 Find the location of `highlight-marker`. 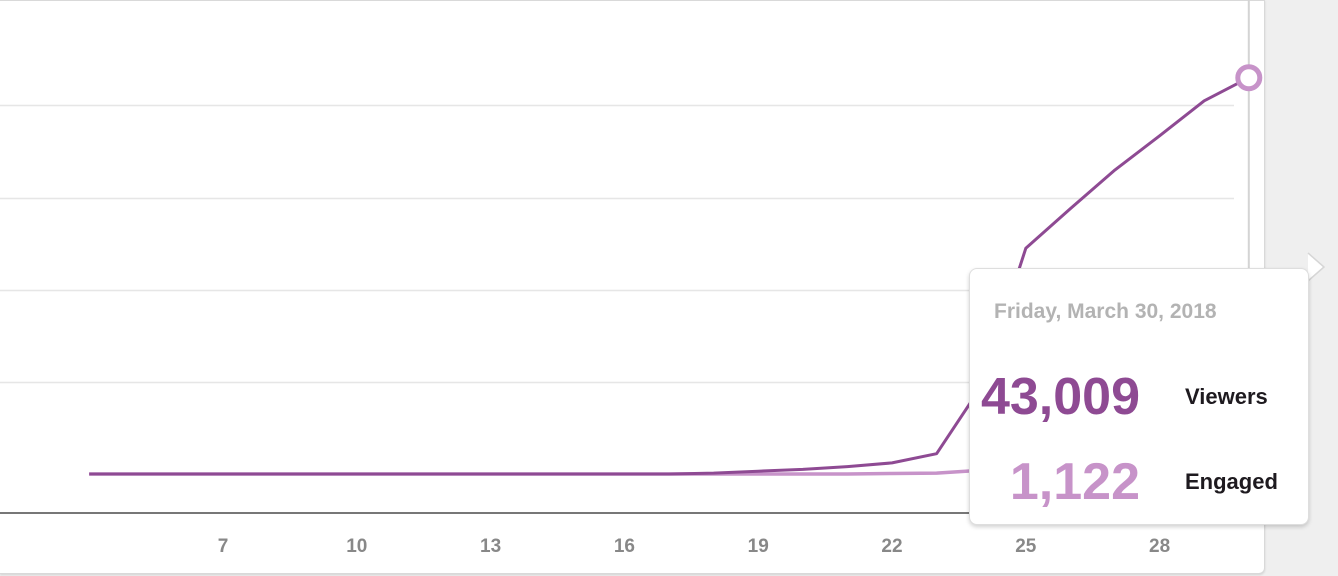

highlight-marker is located at coordinates (1249, 78).